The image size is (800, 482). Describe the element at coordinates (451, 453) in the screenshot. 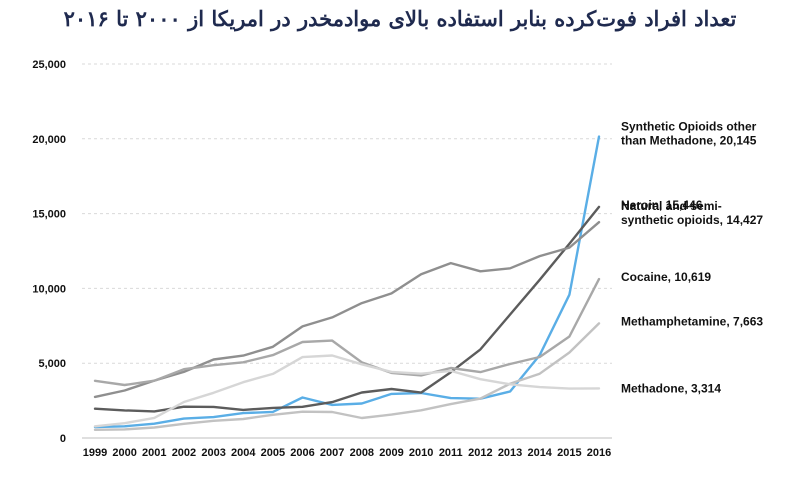

I see `x-tick-label: 2011` at that location.